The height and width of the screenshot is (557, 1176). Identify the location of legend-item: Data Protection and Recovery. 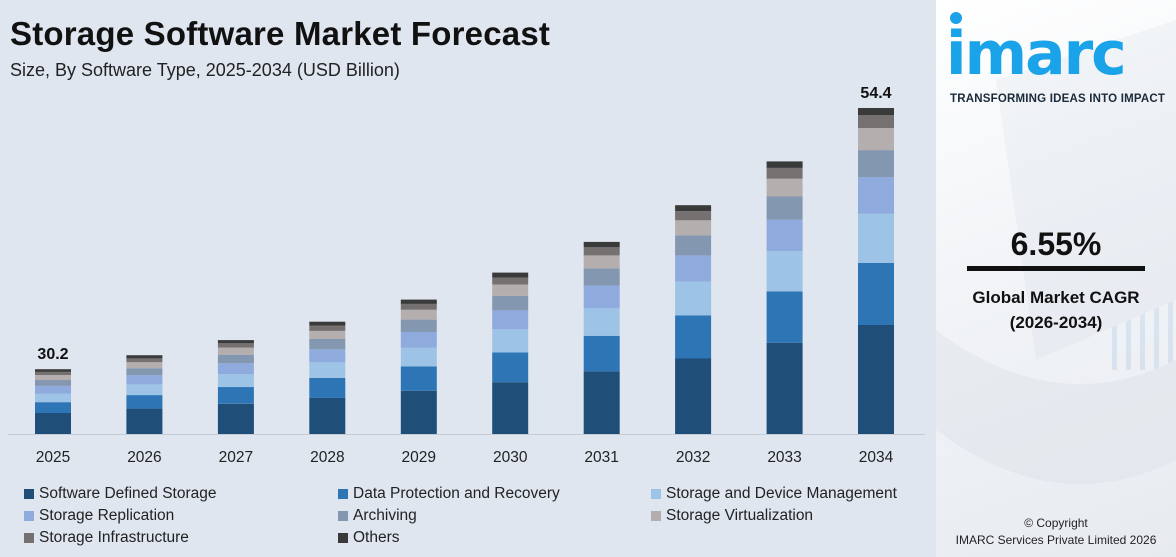
(449, 494).